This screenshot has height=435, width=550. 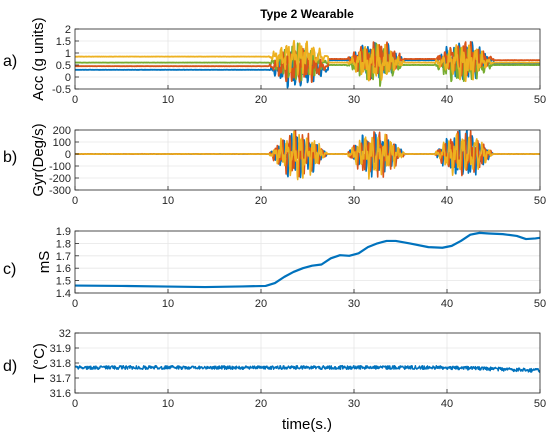 I want to click on panel-label: d), so click(x=10, y=366).